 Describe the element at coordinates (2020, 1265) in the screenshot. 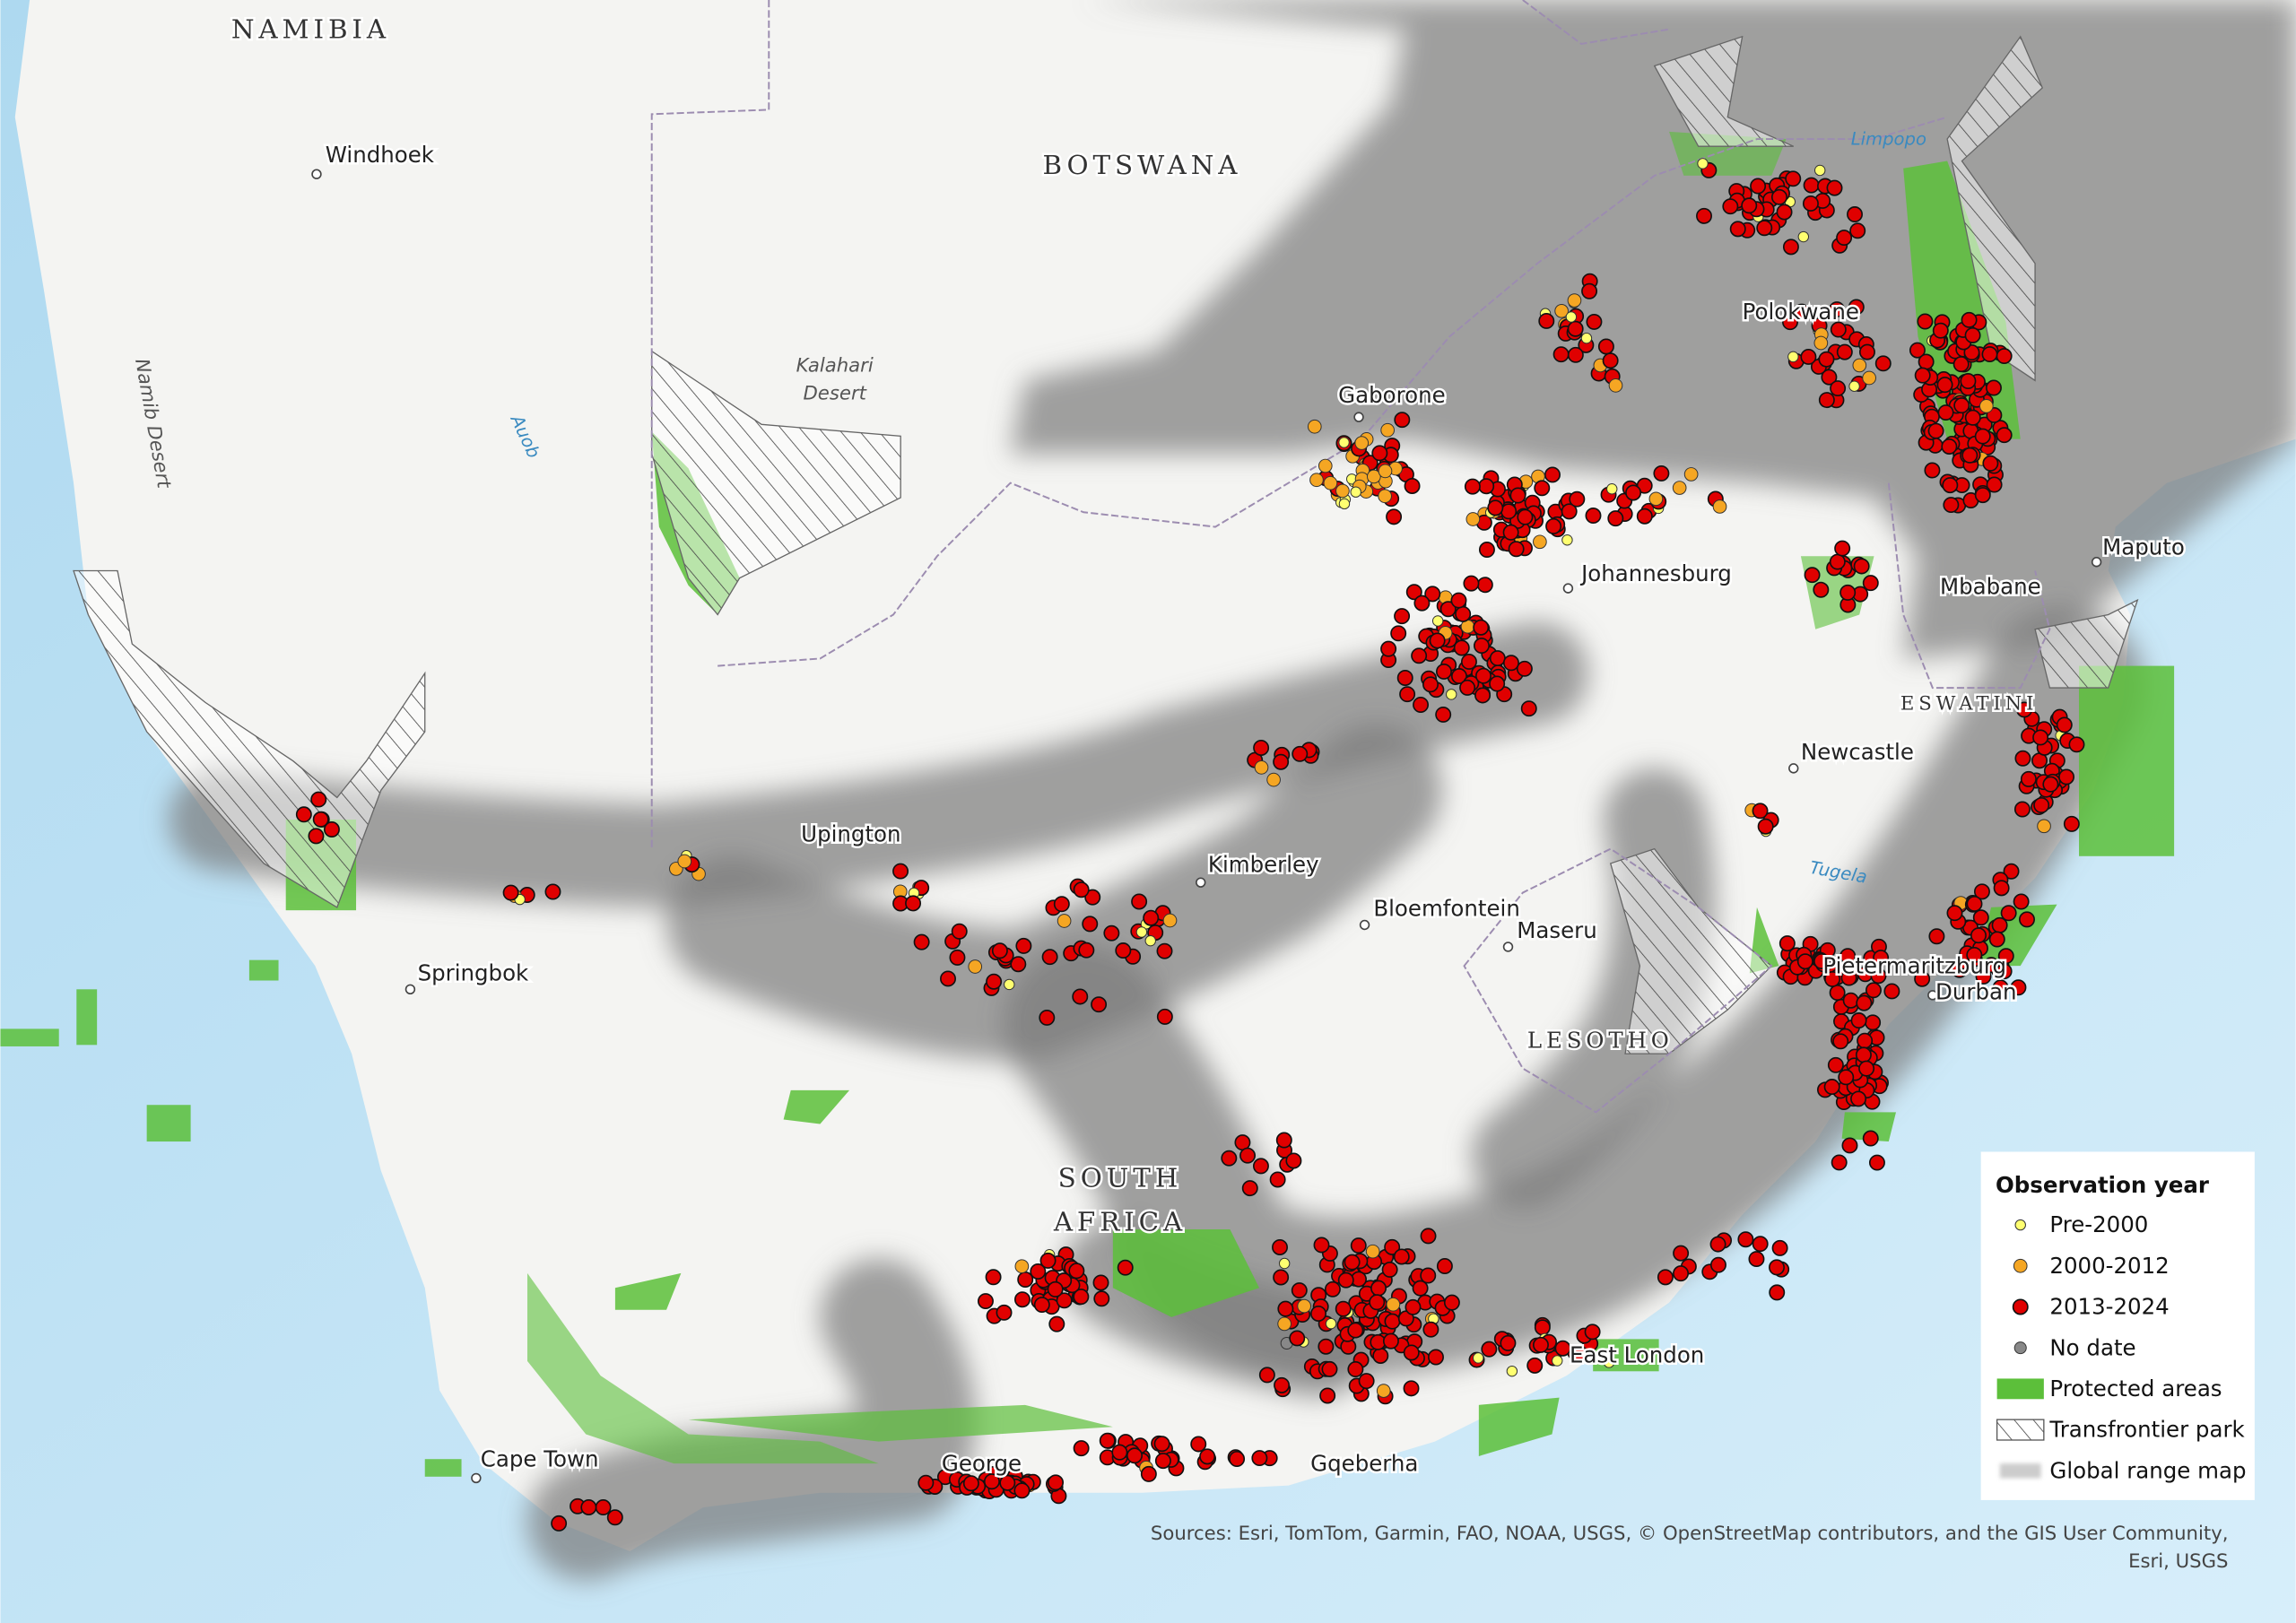

I see `legend-symbol` at that location.